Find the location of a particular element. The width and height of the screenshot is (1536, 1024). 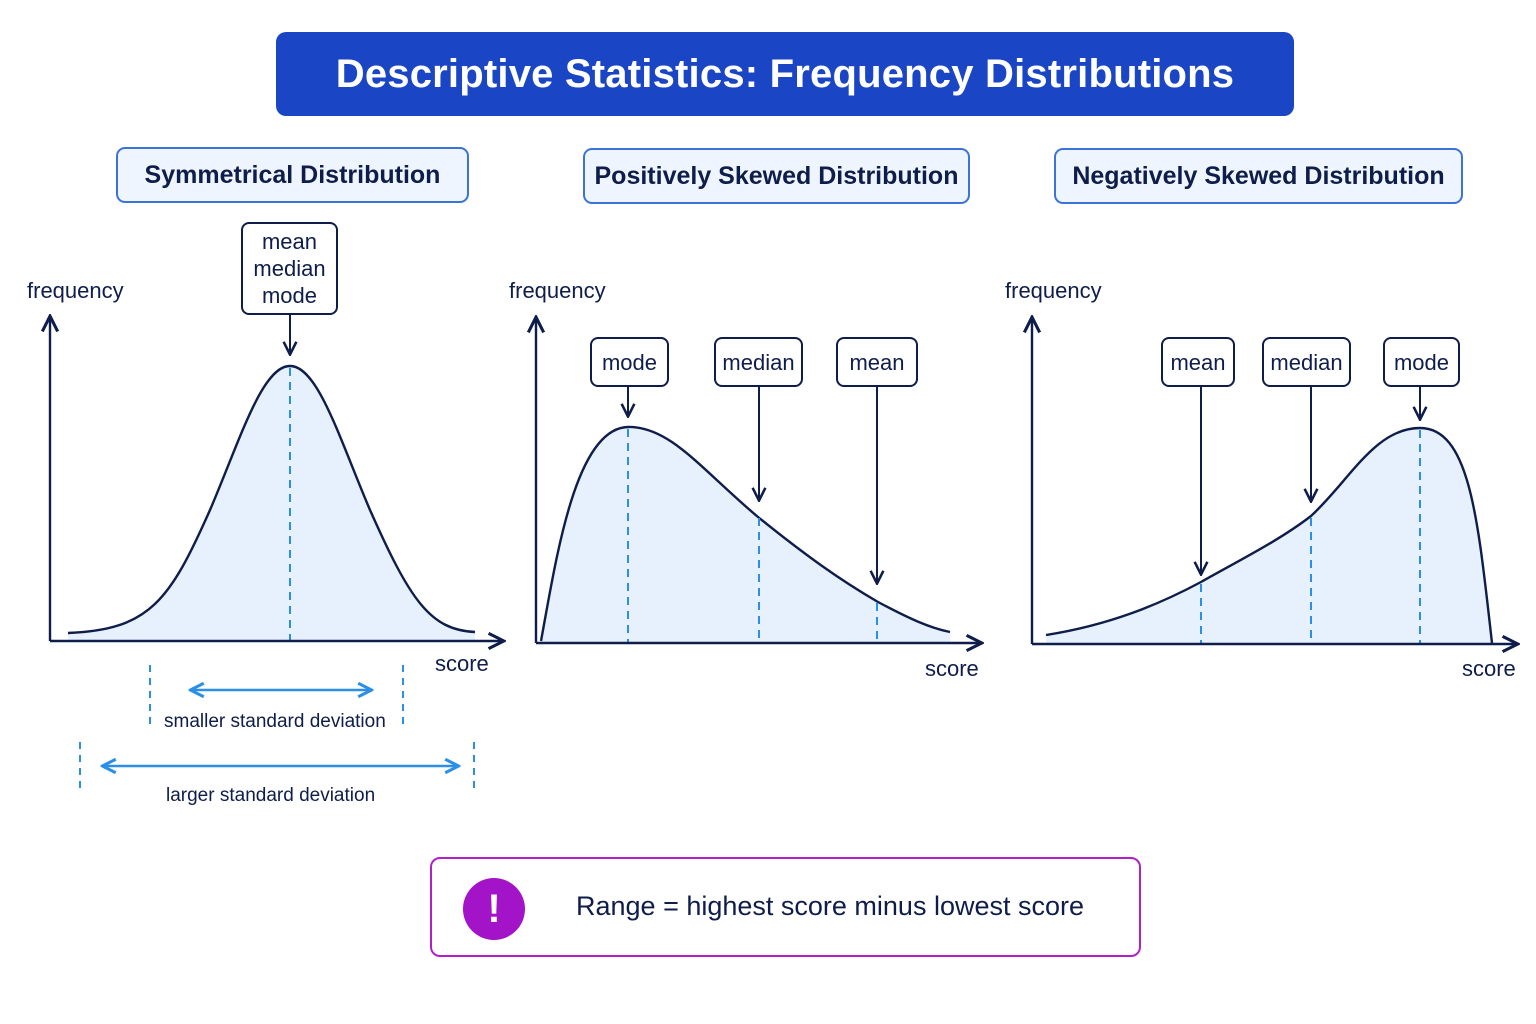

negative-median-callout: median is located at coordinates (1306, 362).